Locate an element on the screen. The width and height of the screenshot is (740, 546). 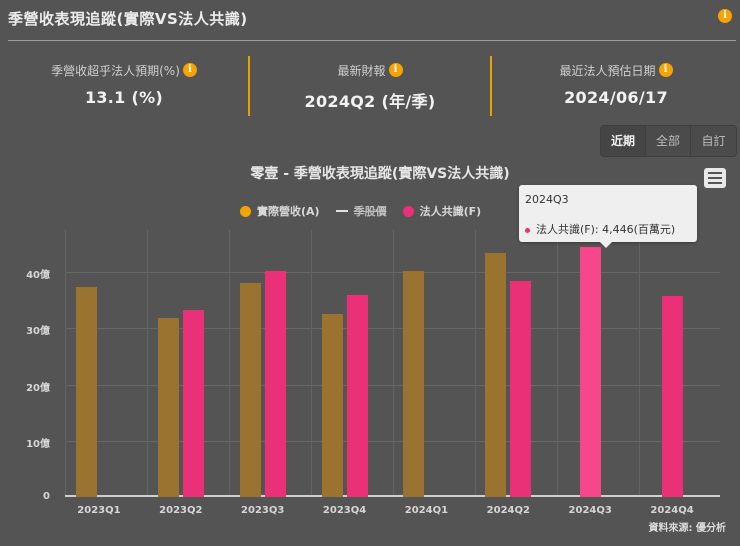
bar-forecast-2024Q2 is located at coordinates (521, 389).